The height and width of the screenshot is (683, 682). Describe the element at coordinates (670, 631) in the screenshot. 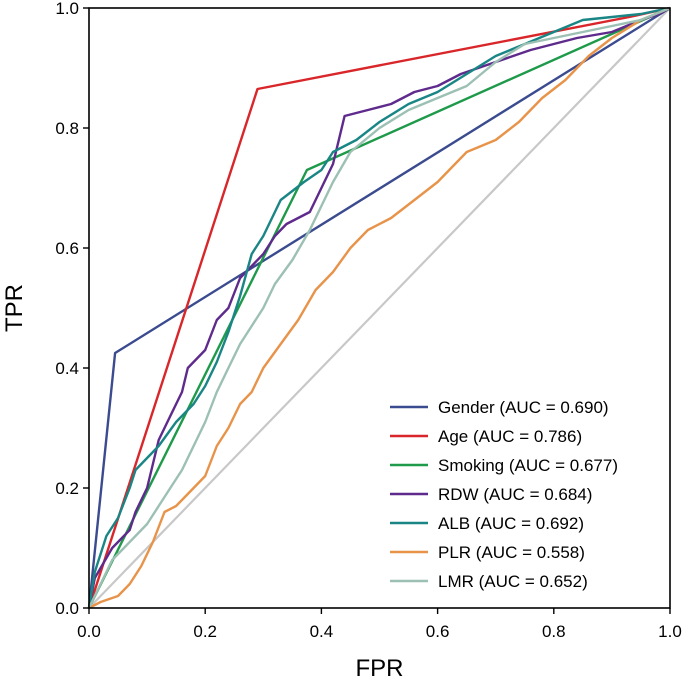

I see `x-tick-label: 1.0` at that location.